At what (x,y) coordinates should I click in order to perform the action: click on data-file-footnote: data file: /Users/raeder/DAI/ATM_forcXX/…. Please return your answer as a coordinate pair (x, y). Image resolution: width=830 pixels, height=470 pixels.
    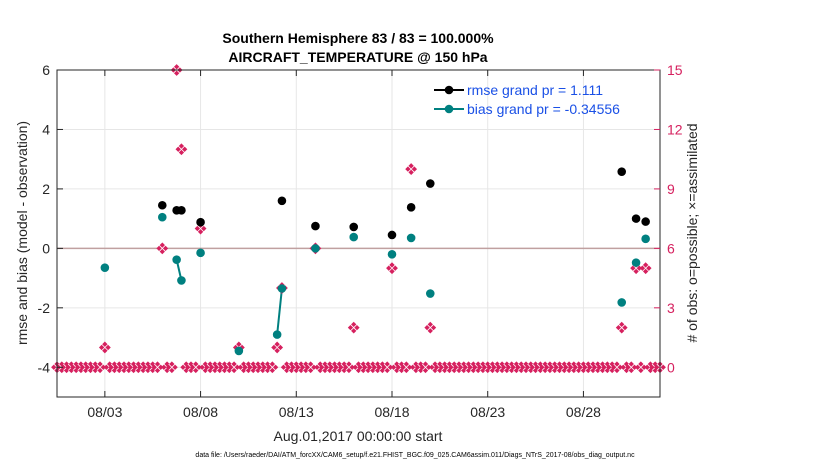
    Looking at the image, I should click on (415, 455).